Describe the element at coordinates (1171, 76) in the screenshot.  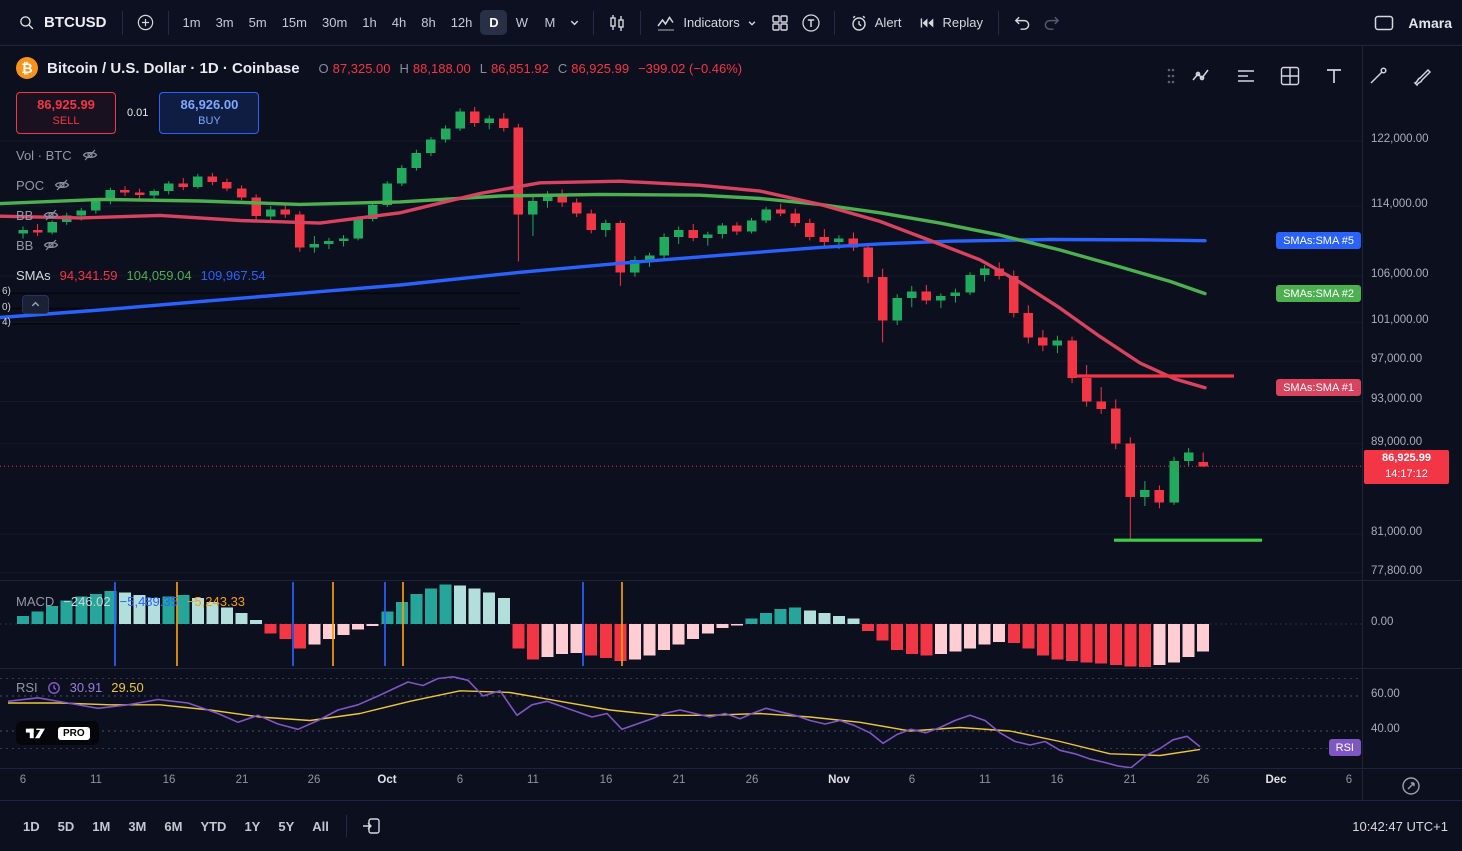
I see `drag-handle-icon` at that location.